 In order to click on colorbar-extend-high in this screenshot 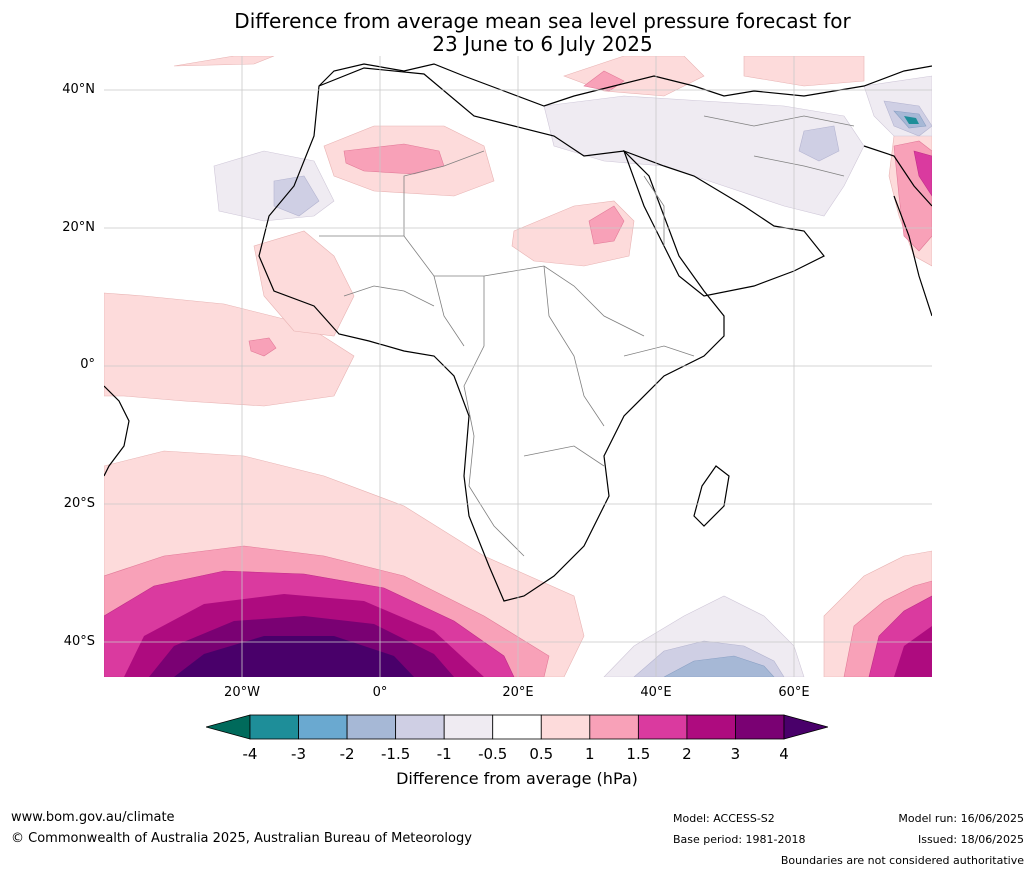, I will do `click(805, 727)`.